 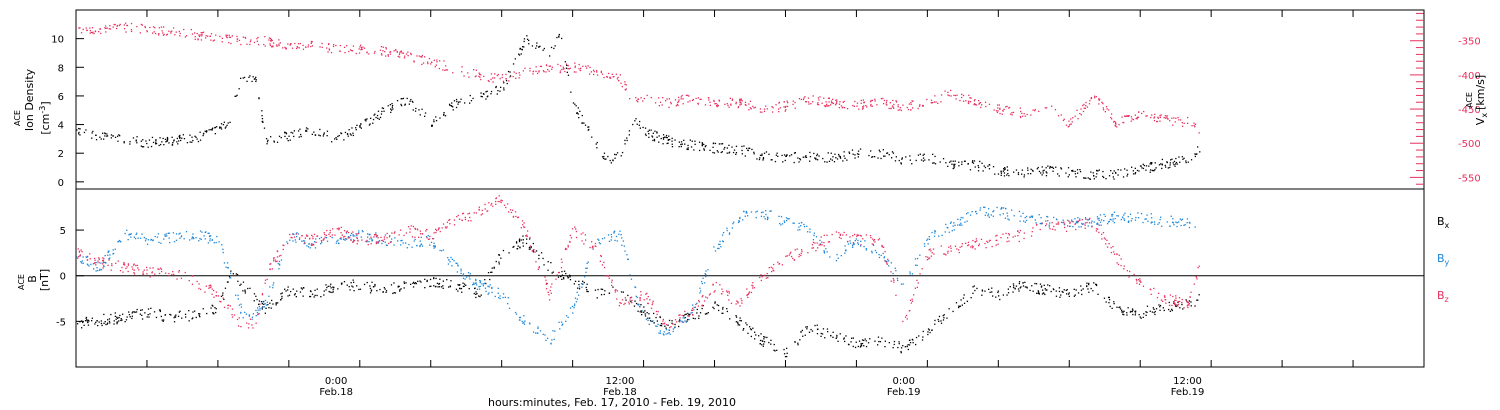 I want to click on bottom-ylabel-prefix-group: ACE, so click(x=21, y=282).